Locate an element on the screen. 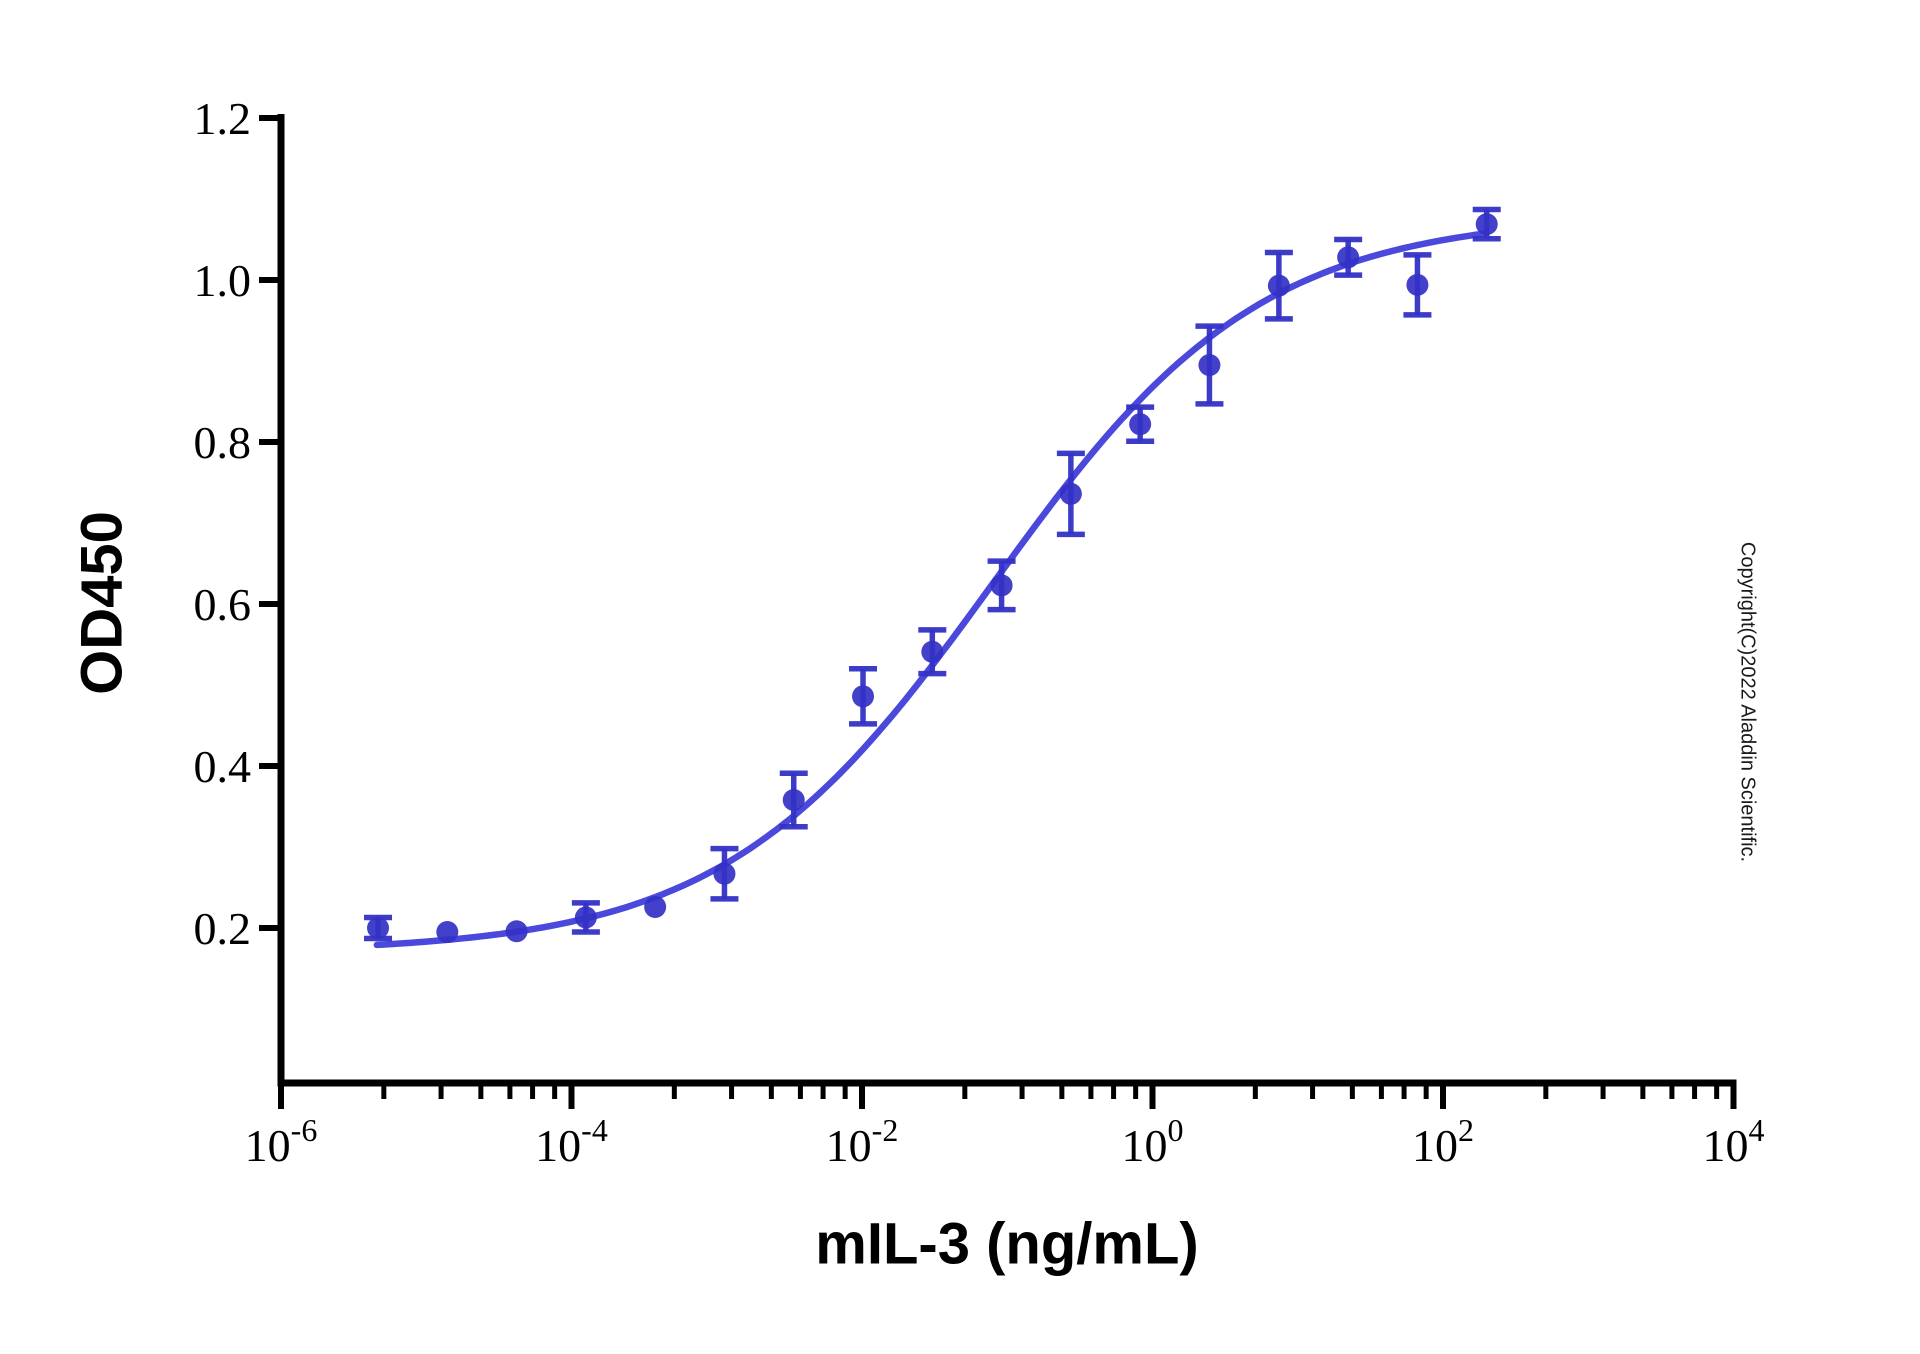 Image resolution: width=1920 pixels, height=1354 pixels. y-tick-label: 0.2 is located at coordinates (223, 928).